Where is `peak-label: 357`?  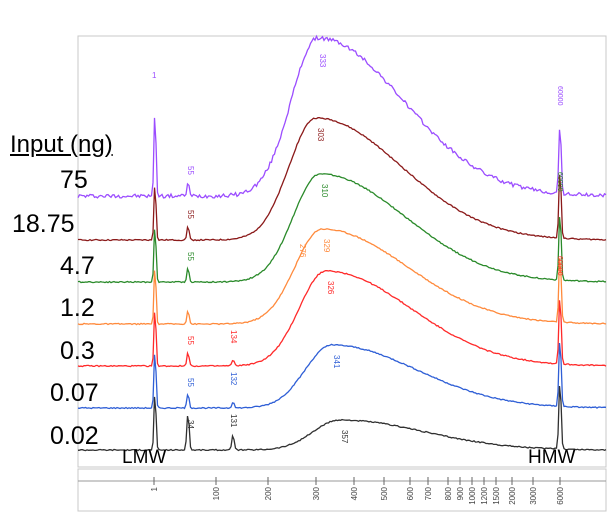 peak-label: 357 is located at coordinates (344, 437).